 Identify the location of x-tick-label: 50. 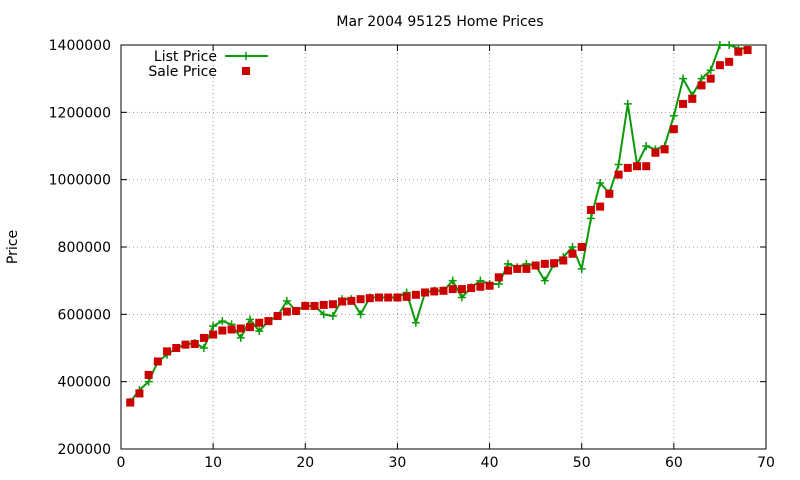
(582, 463).